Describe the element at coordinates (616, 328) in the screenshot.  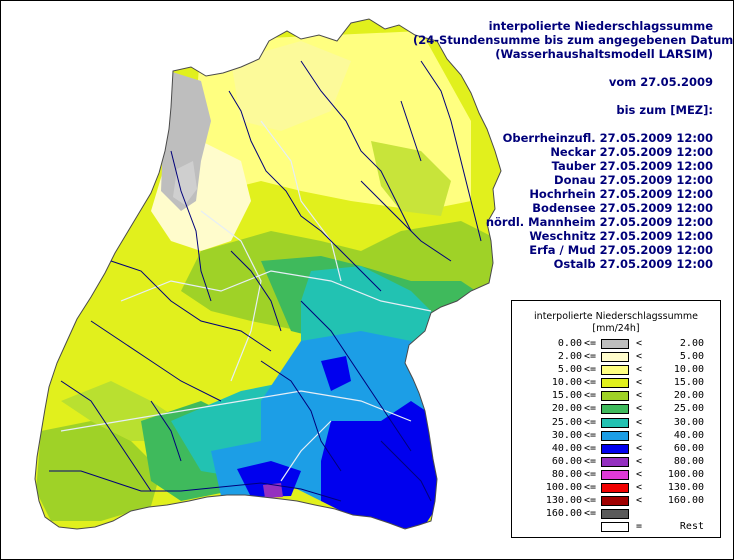
I see `legend-unit: [mm/24h]` at that location.